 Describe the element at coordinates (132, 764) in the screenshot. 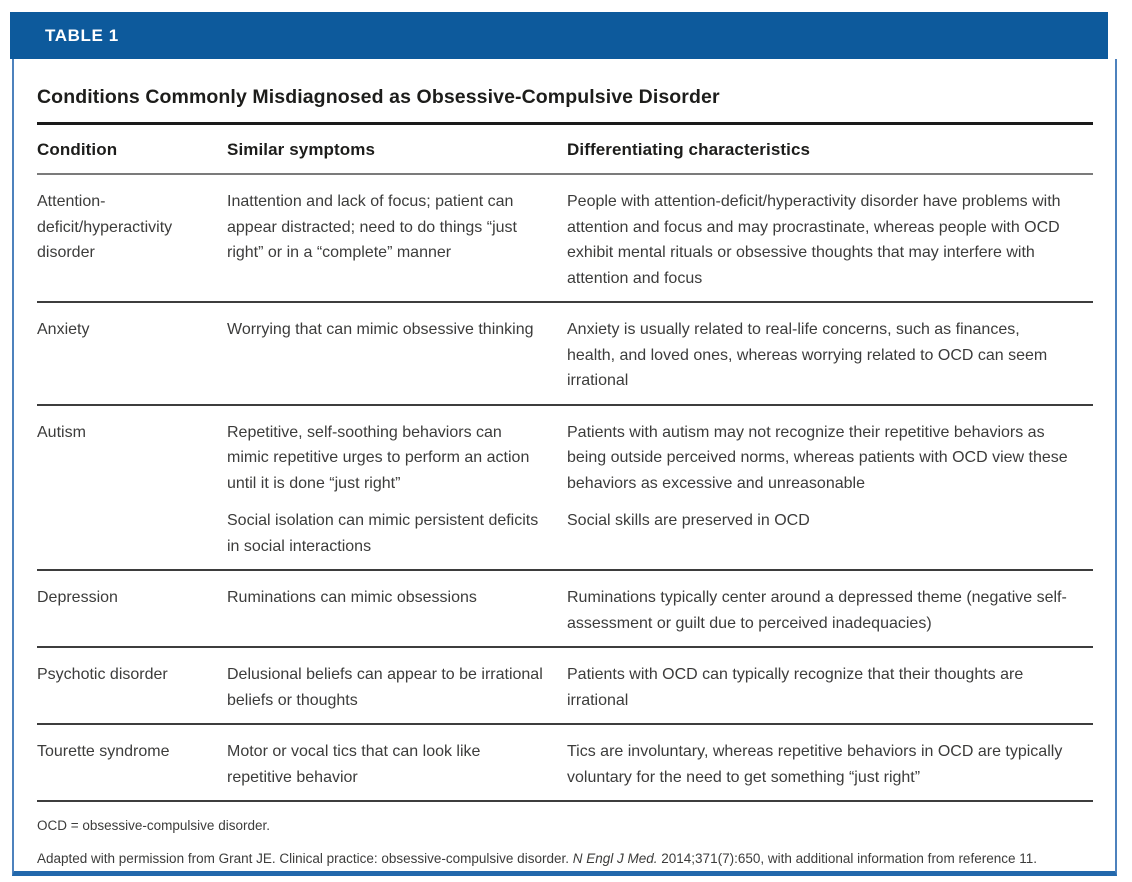

I see `condition-cell: Tourette syndrome` at that location.